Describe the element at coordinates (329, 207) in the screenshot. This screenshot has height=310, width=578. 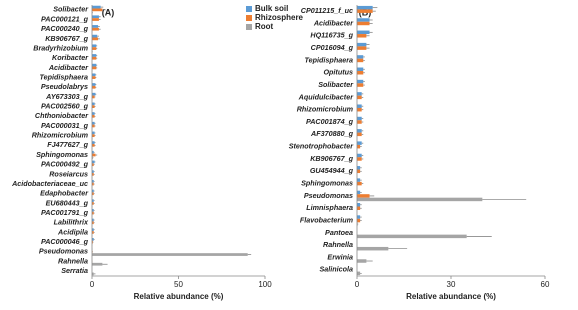
I see `category-label: Limnisphaera` at that location.